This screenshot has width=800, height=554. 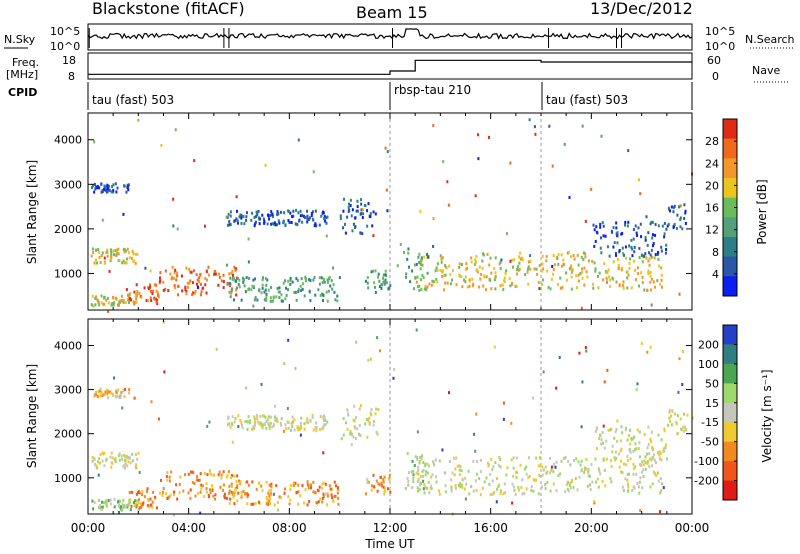 What do you see at coordinates (730, 247) in the screenshot?
I see `colorbar-segment` at bounding box center [730, 247].